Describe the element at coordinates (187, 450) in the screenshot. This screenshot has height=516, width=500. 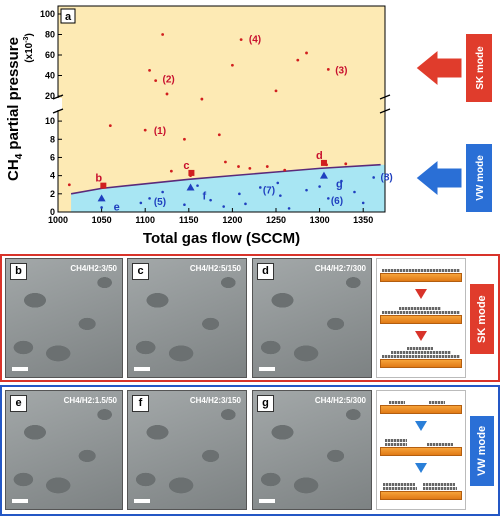
I see `micrograph-f: f CH4/H2:3/150` at that location.